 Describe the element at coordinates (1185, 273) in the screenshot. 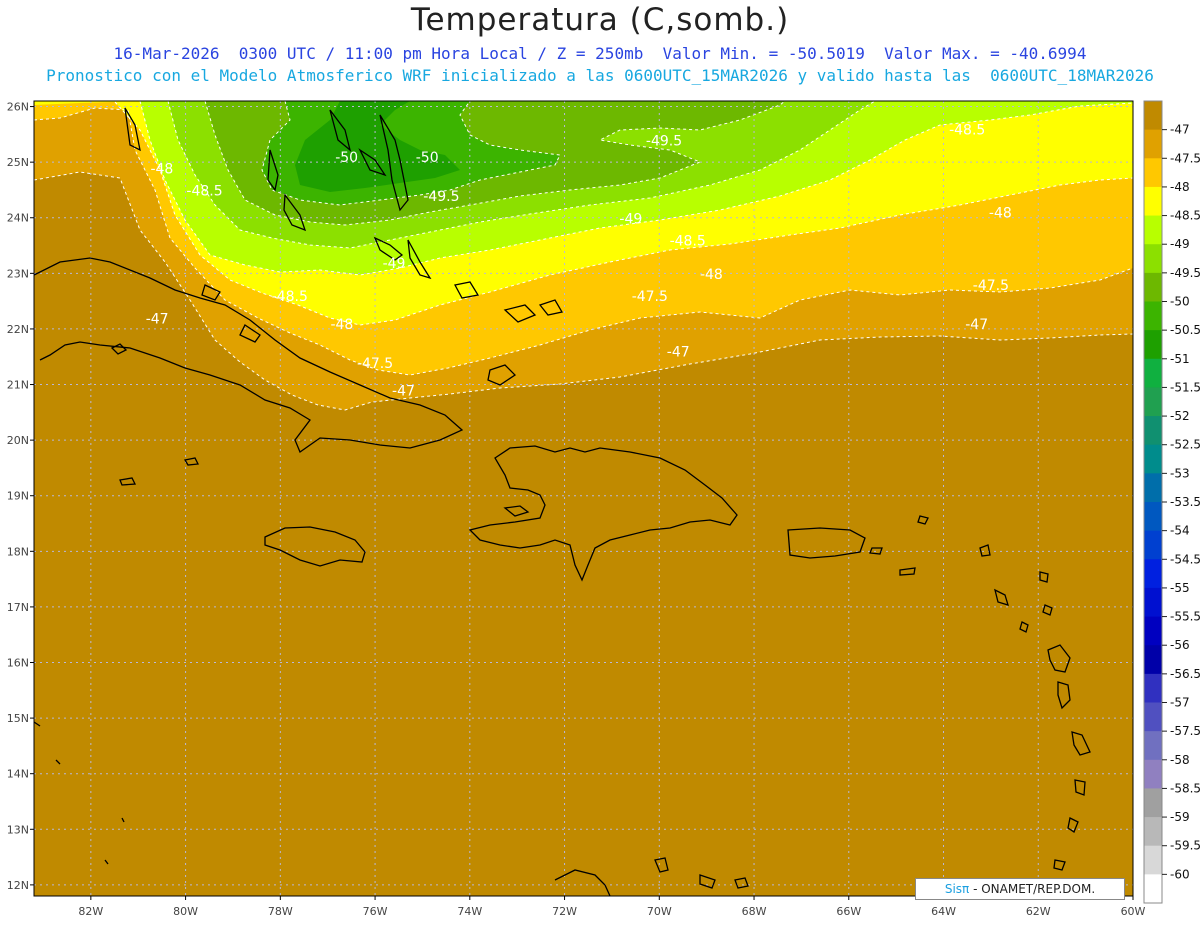

I see `colorbar-label: -49.5` at that location.